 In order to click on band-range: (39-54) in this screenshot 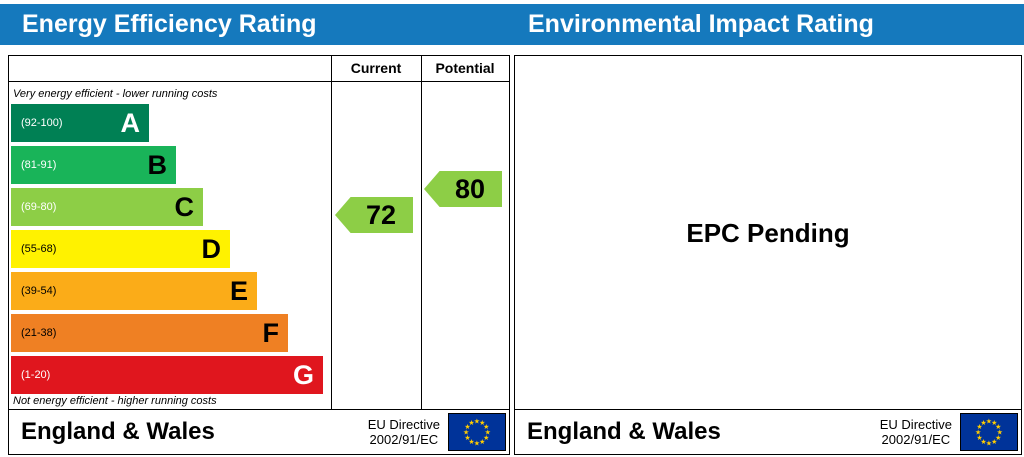, I will do `click(39, 291)`.